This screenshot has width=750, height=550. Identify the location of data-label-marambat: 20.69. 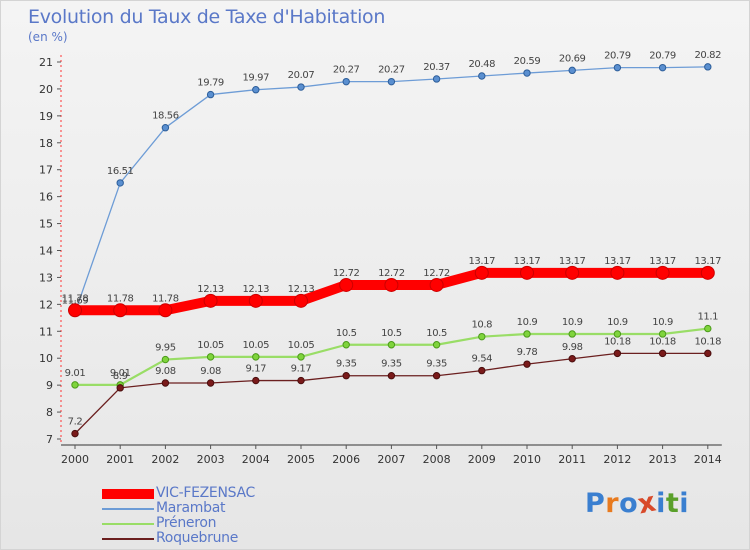
(572, 58).